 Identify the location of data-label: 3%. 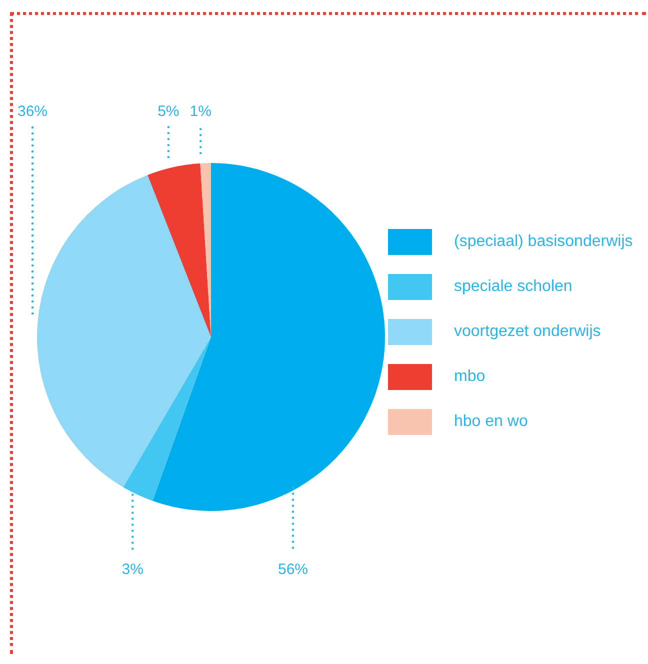
(133, 569).